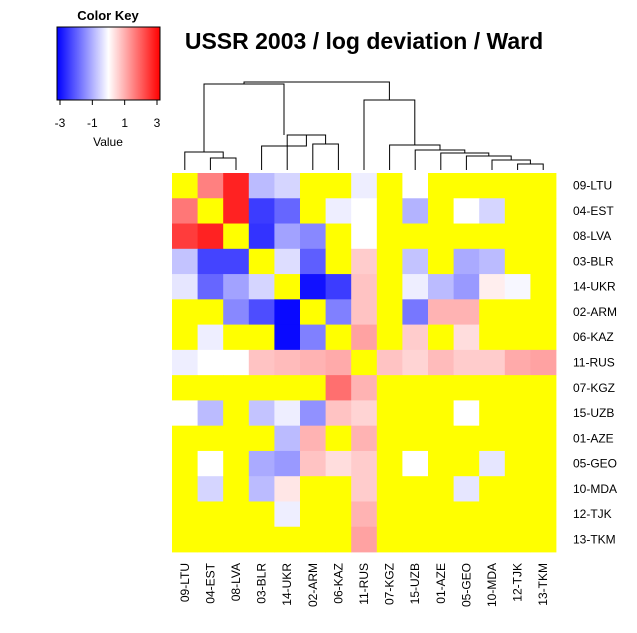  What do you see at coordinates (364, 41) in the screenshot?
I see `chart-title: USSR 2003 / log deviation / Ward` at bounding box center [364, 41].